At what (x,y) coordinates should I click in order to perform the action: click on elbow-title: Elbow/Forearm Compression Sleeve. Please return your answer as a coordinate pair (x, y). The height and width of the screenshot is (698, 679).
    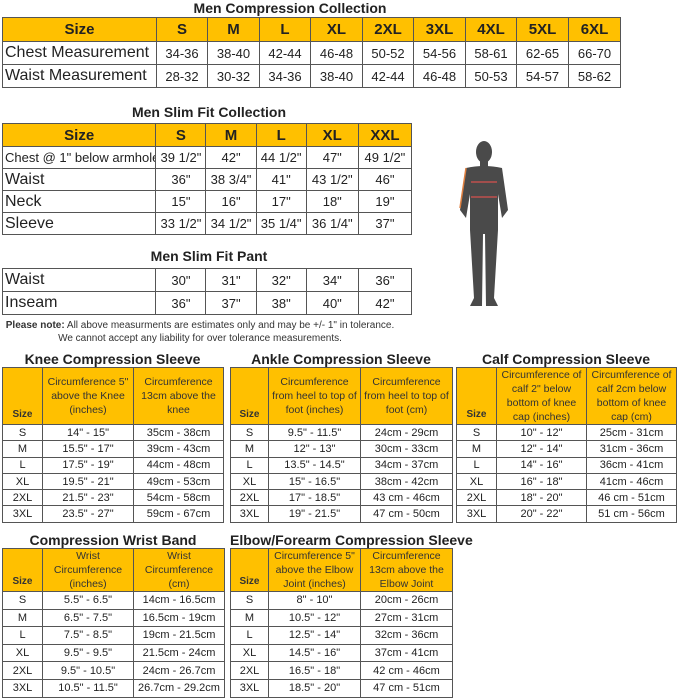
    Looking at the image, I should click on (351, 540).